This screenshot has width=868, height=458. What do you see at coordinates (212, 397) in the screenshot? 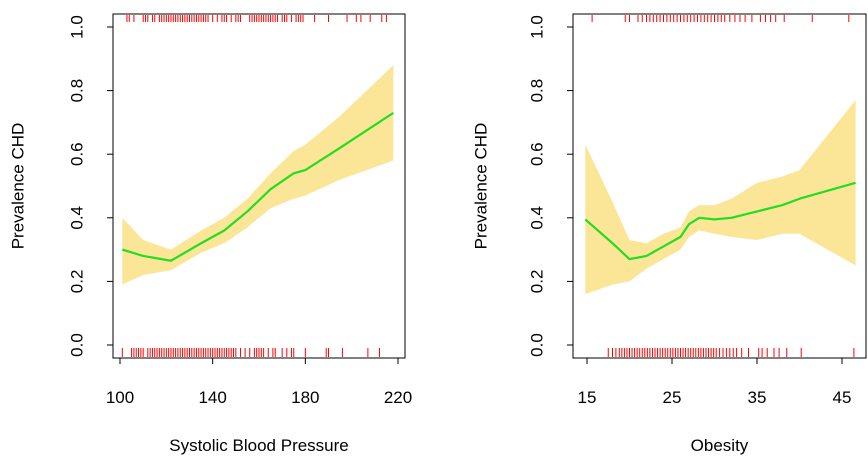
I see `x-tick-label: 140` at bounding box center [212, 397].